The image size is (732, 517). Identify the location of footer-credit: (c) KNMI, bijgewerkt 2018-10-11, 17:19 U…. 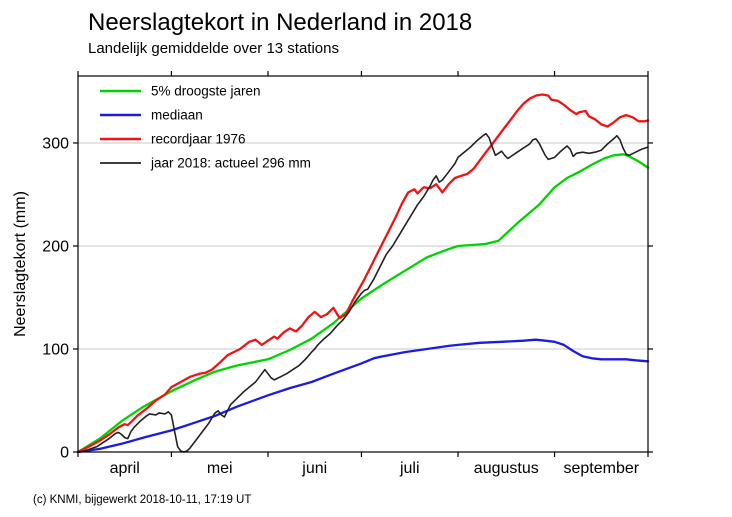
(142, 500).